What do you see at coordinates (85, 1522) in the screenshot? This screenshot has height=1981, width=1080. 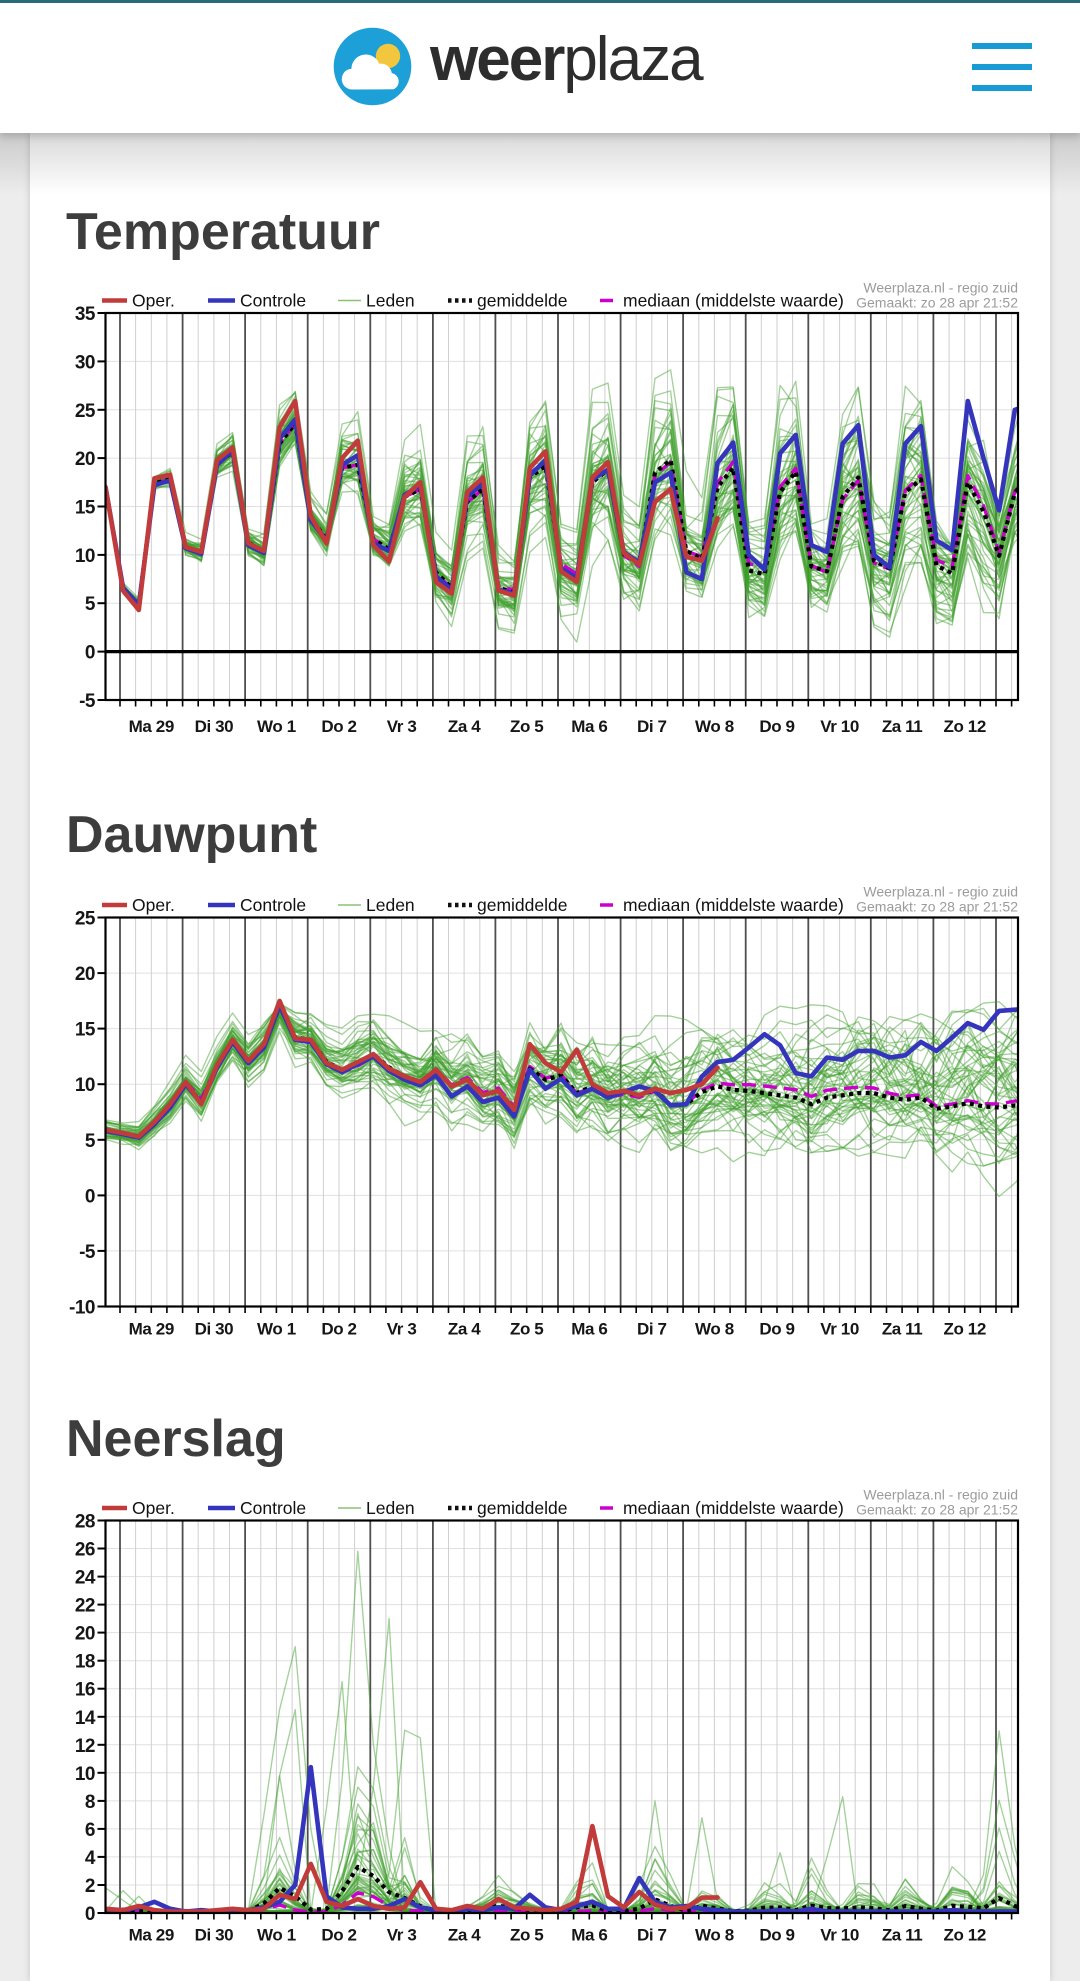 I see `svg-text: 28` at bounding box center [85, 1522].